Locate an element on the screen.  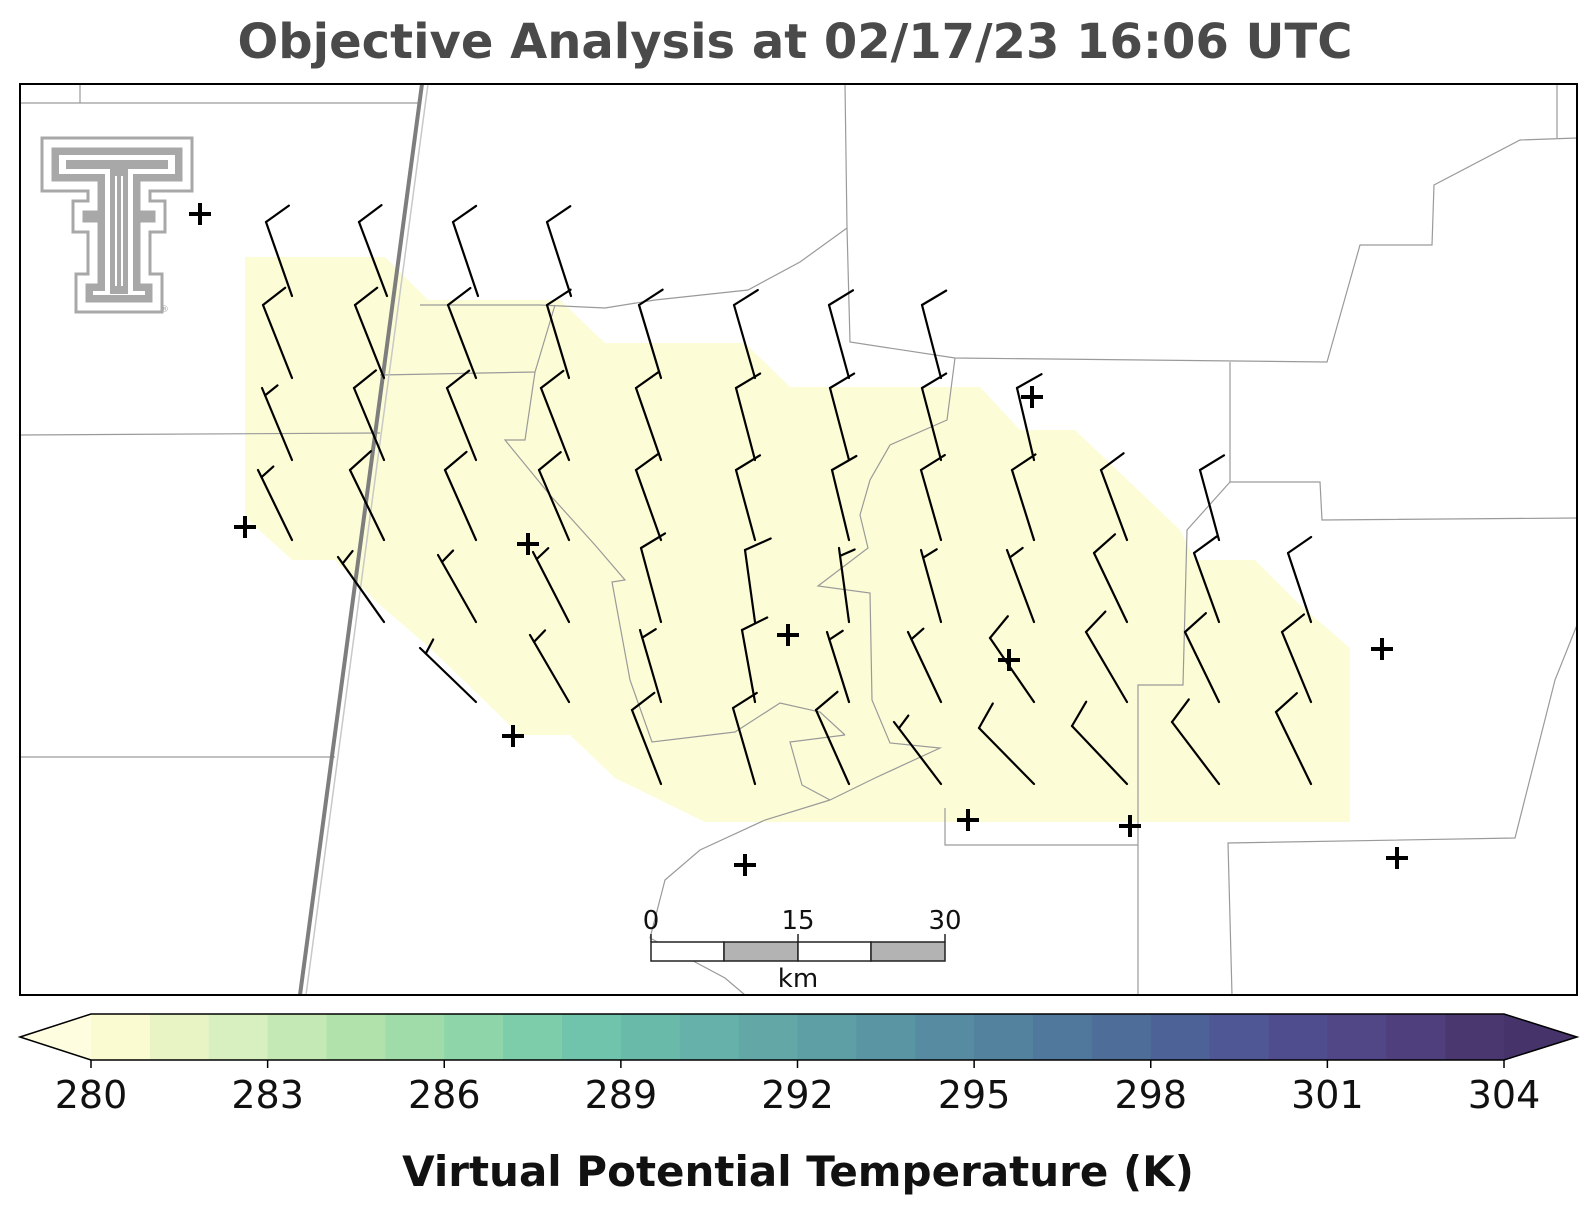
scale-unit: km is located at coordinates (798, 979).